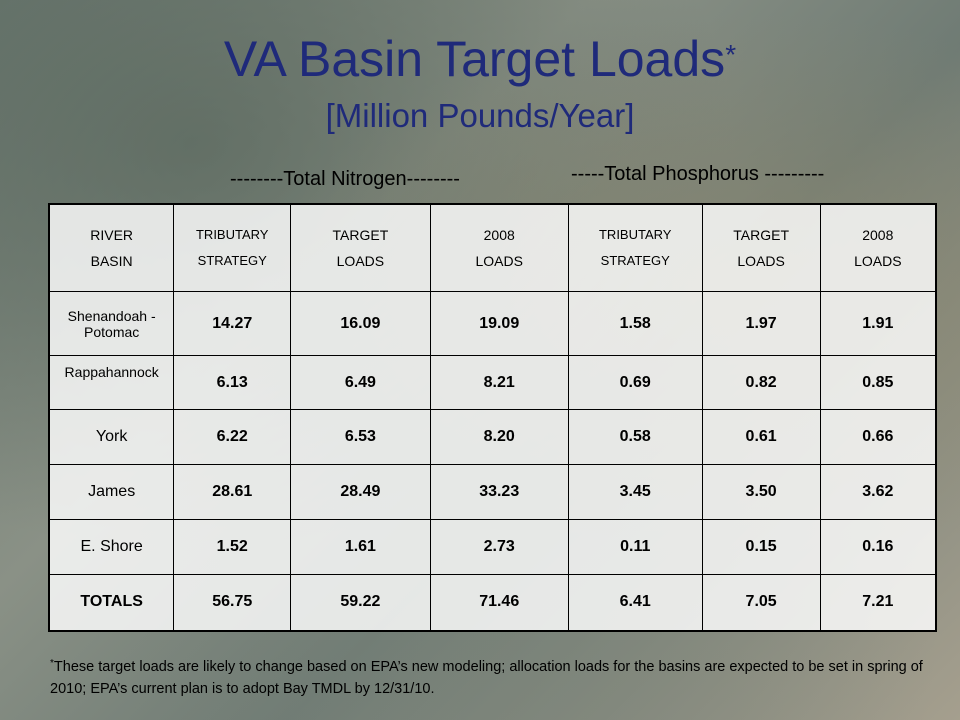  What do you see at coordinates (111, 323) in the screenshot?
I see `basin-cell: Shenandoah - Potomac` at bounding box center [111, 323].